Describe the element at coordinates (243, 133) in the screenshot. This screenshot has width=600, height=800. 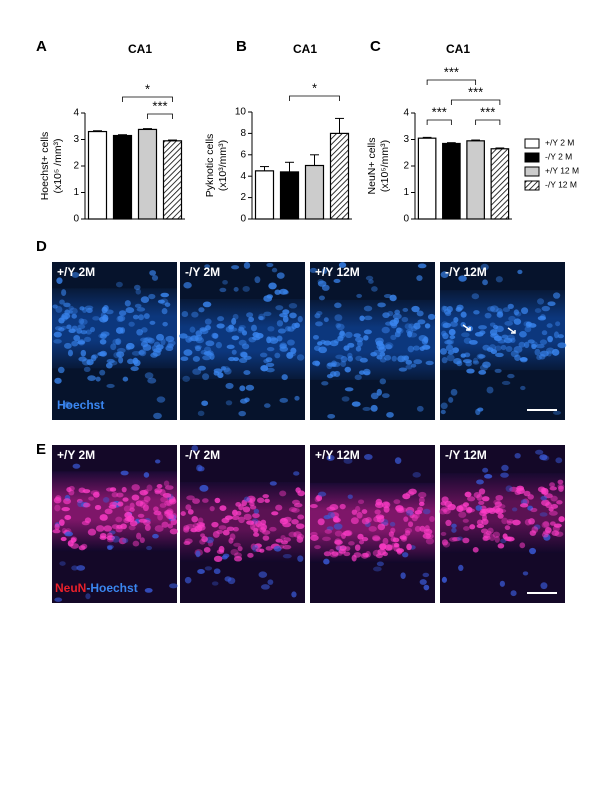
I see `y-tick-label: 8` at that location.